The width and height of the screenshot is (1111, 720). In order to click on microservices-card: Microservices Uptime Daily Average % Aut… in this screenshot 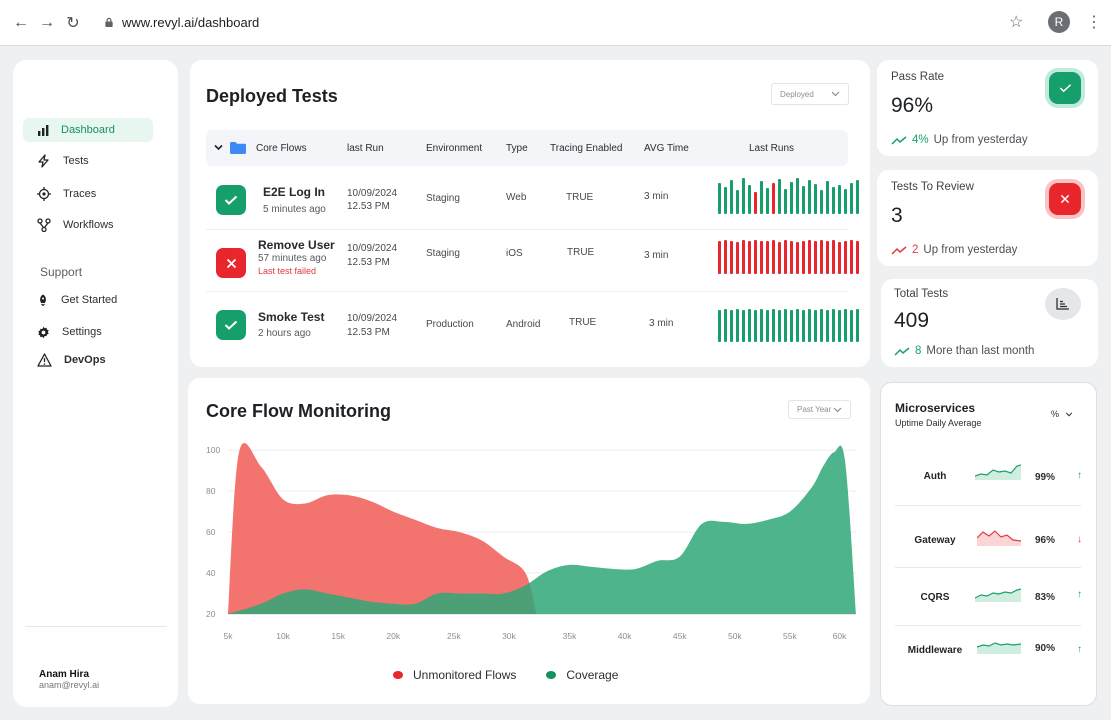, I will do `click(988, 544)`.